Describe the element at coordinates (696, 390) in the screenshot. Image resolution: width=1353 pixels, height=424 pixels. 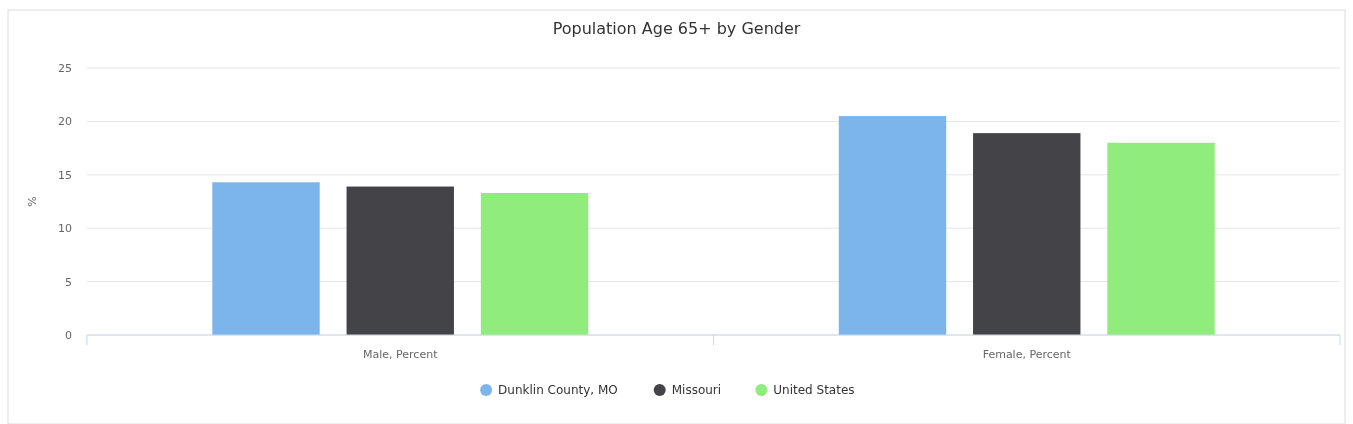
I see `legend-label: Missouri` at that location.